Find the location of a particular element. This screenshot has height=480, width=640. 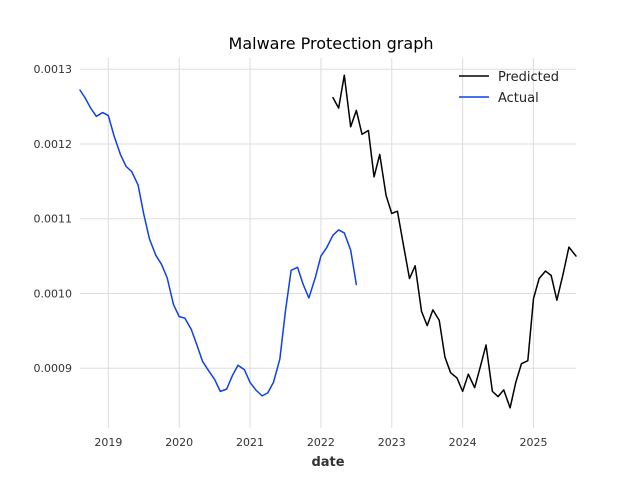

x-axis-label: date is located at coordinates (327, 462).